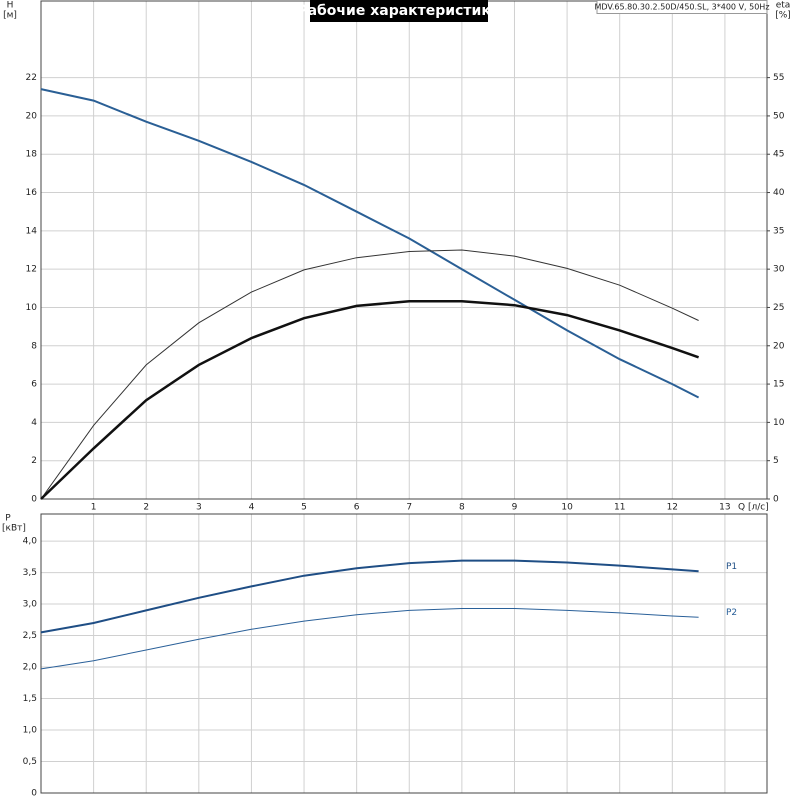 The image size is (800, 800). Describe the element at coordinates (30, 762) in the screenshot. I see `y-tick-label: 0,5` at that location.